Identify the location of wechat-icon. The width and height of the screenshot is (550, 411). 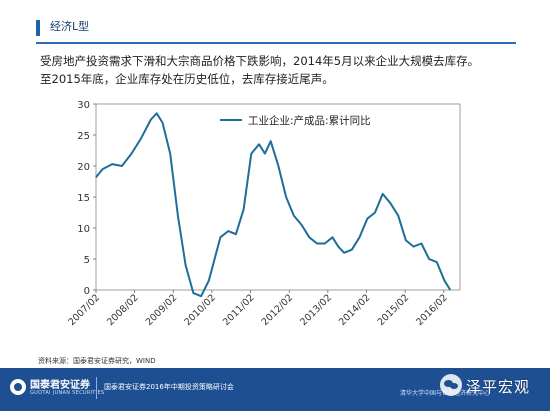
(451, 385).